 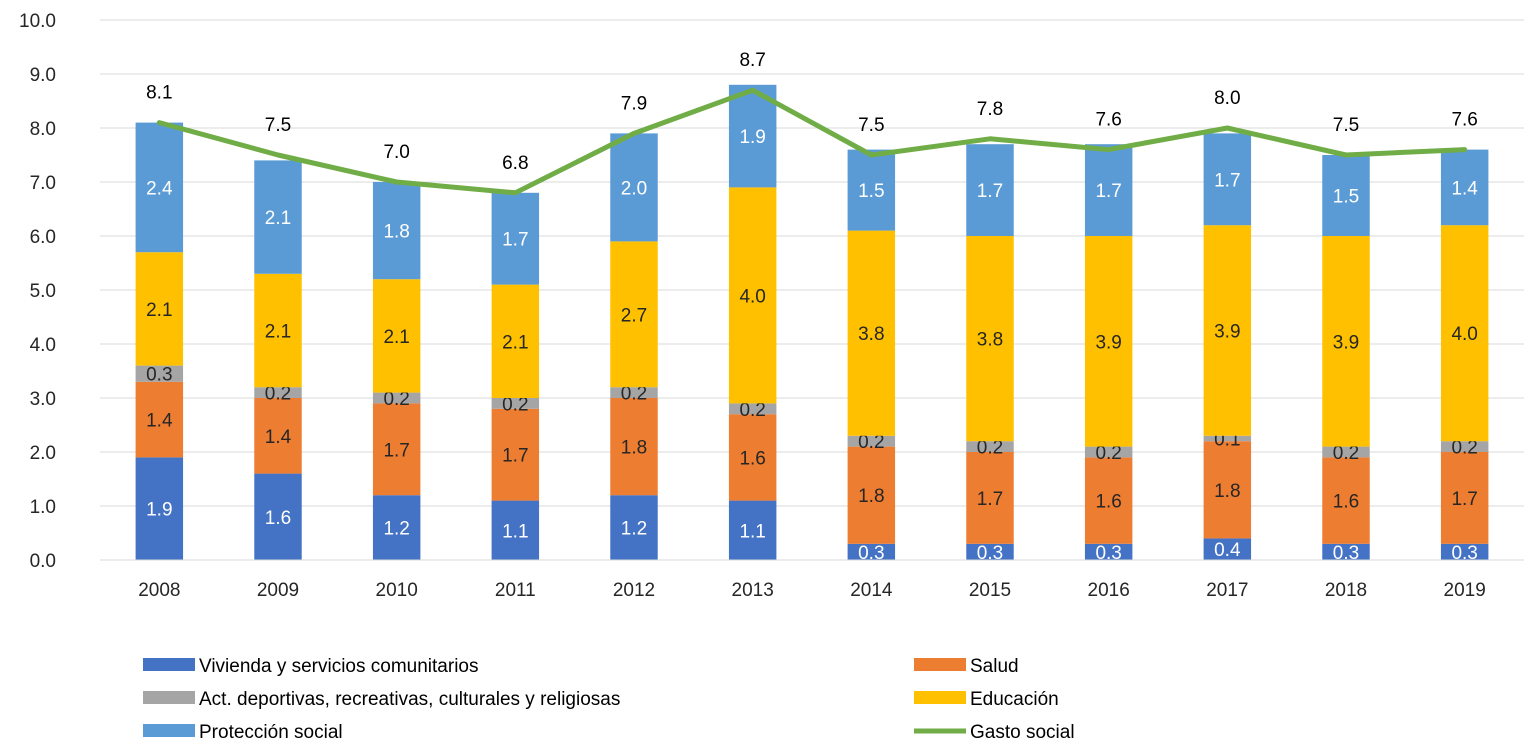 I want to click on y-tick-label: 5.0, so click(x=43, y=291).